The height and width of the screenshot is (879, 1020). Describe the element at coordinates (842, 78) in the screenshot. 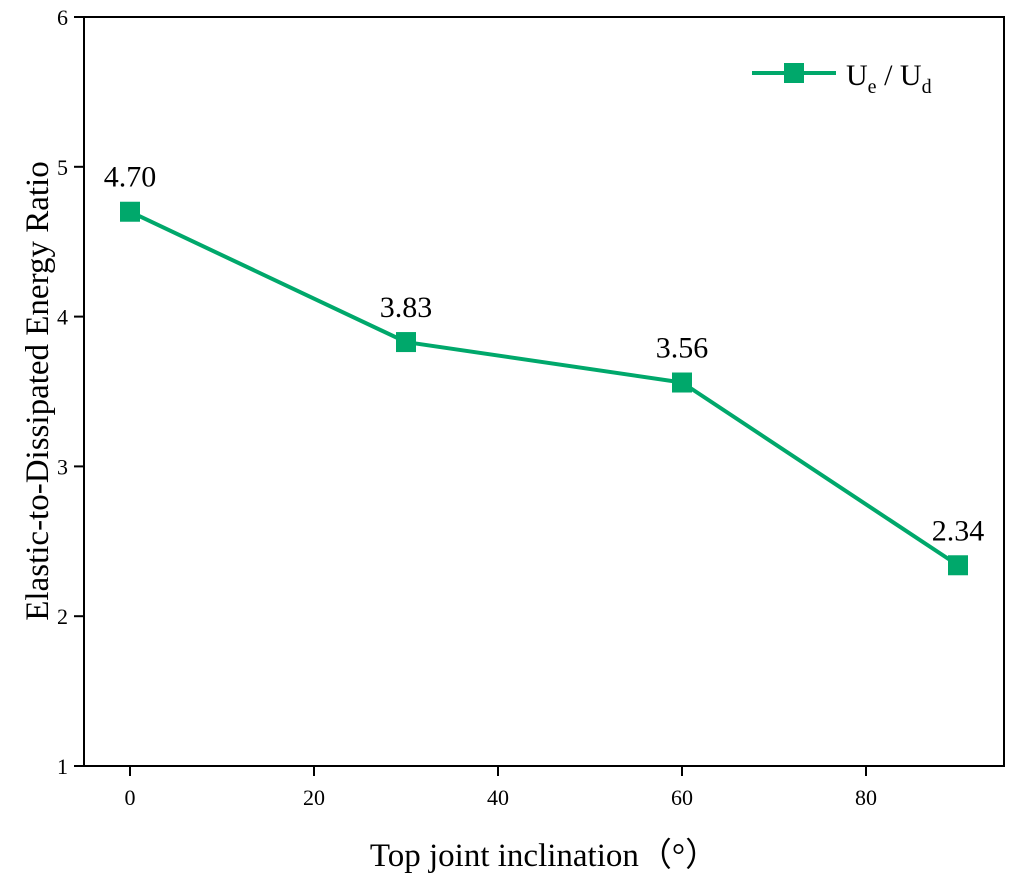

I see `legend: Ue / Ud` at that location.